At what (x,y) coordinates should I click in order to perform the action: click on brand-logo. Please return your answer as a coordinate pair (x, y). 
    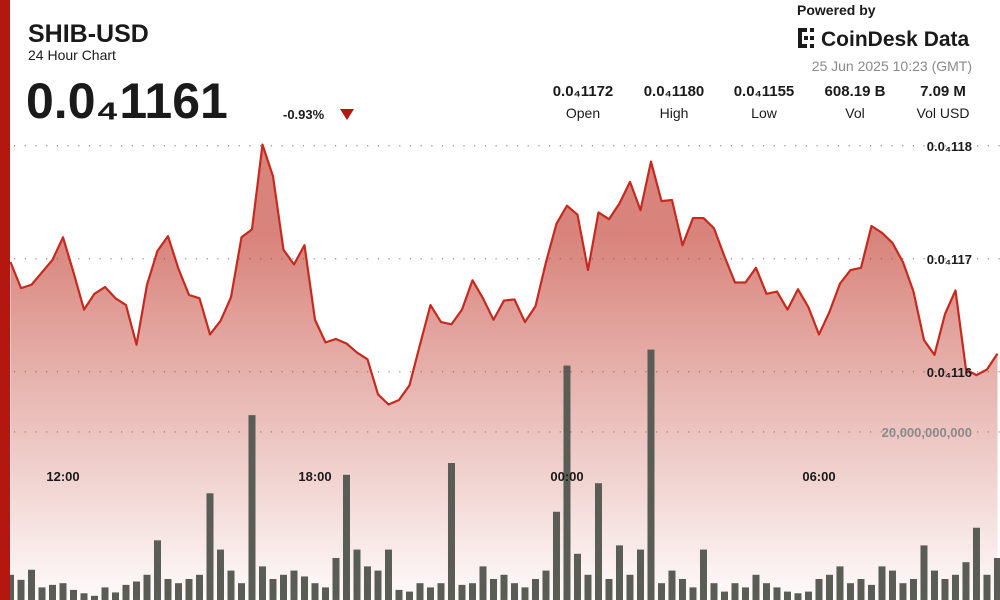
    Looking at the image, I should click on (806, 38).